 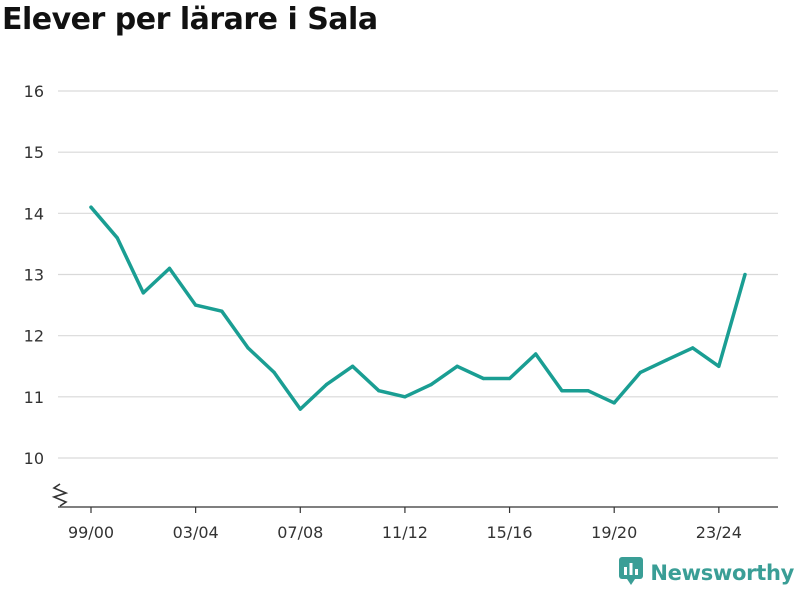 What do you see at coordinates (34, 213) in the screenshot?
I see `y-tick-label: 14` at bounding box center [34, 213].